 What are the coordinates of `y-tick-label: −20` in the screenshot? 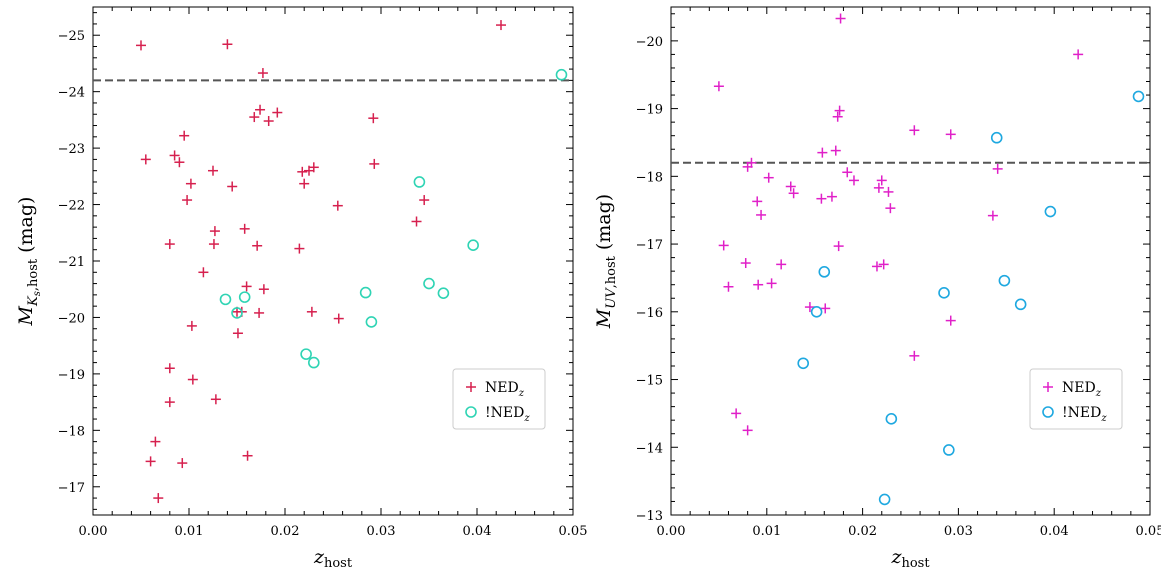 It's located at (71, 318).